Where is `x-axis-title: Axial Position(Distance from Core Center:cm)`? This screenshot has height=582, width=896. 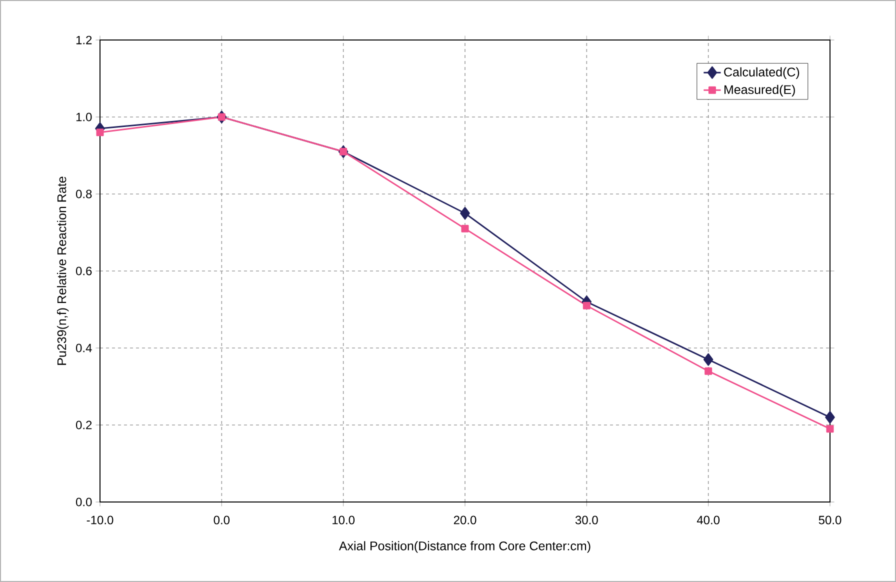 x-axis-title: Axial Position(Distance from Core Center:cm) is located at coordinates (464, 547).